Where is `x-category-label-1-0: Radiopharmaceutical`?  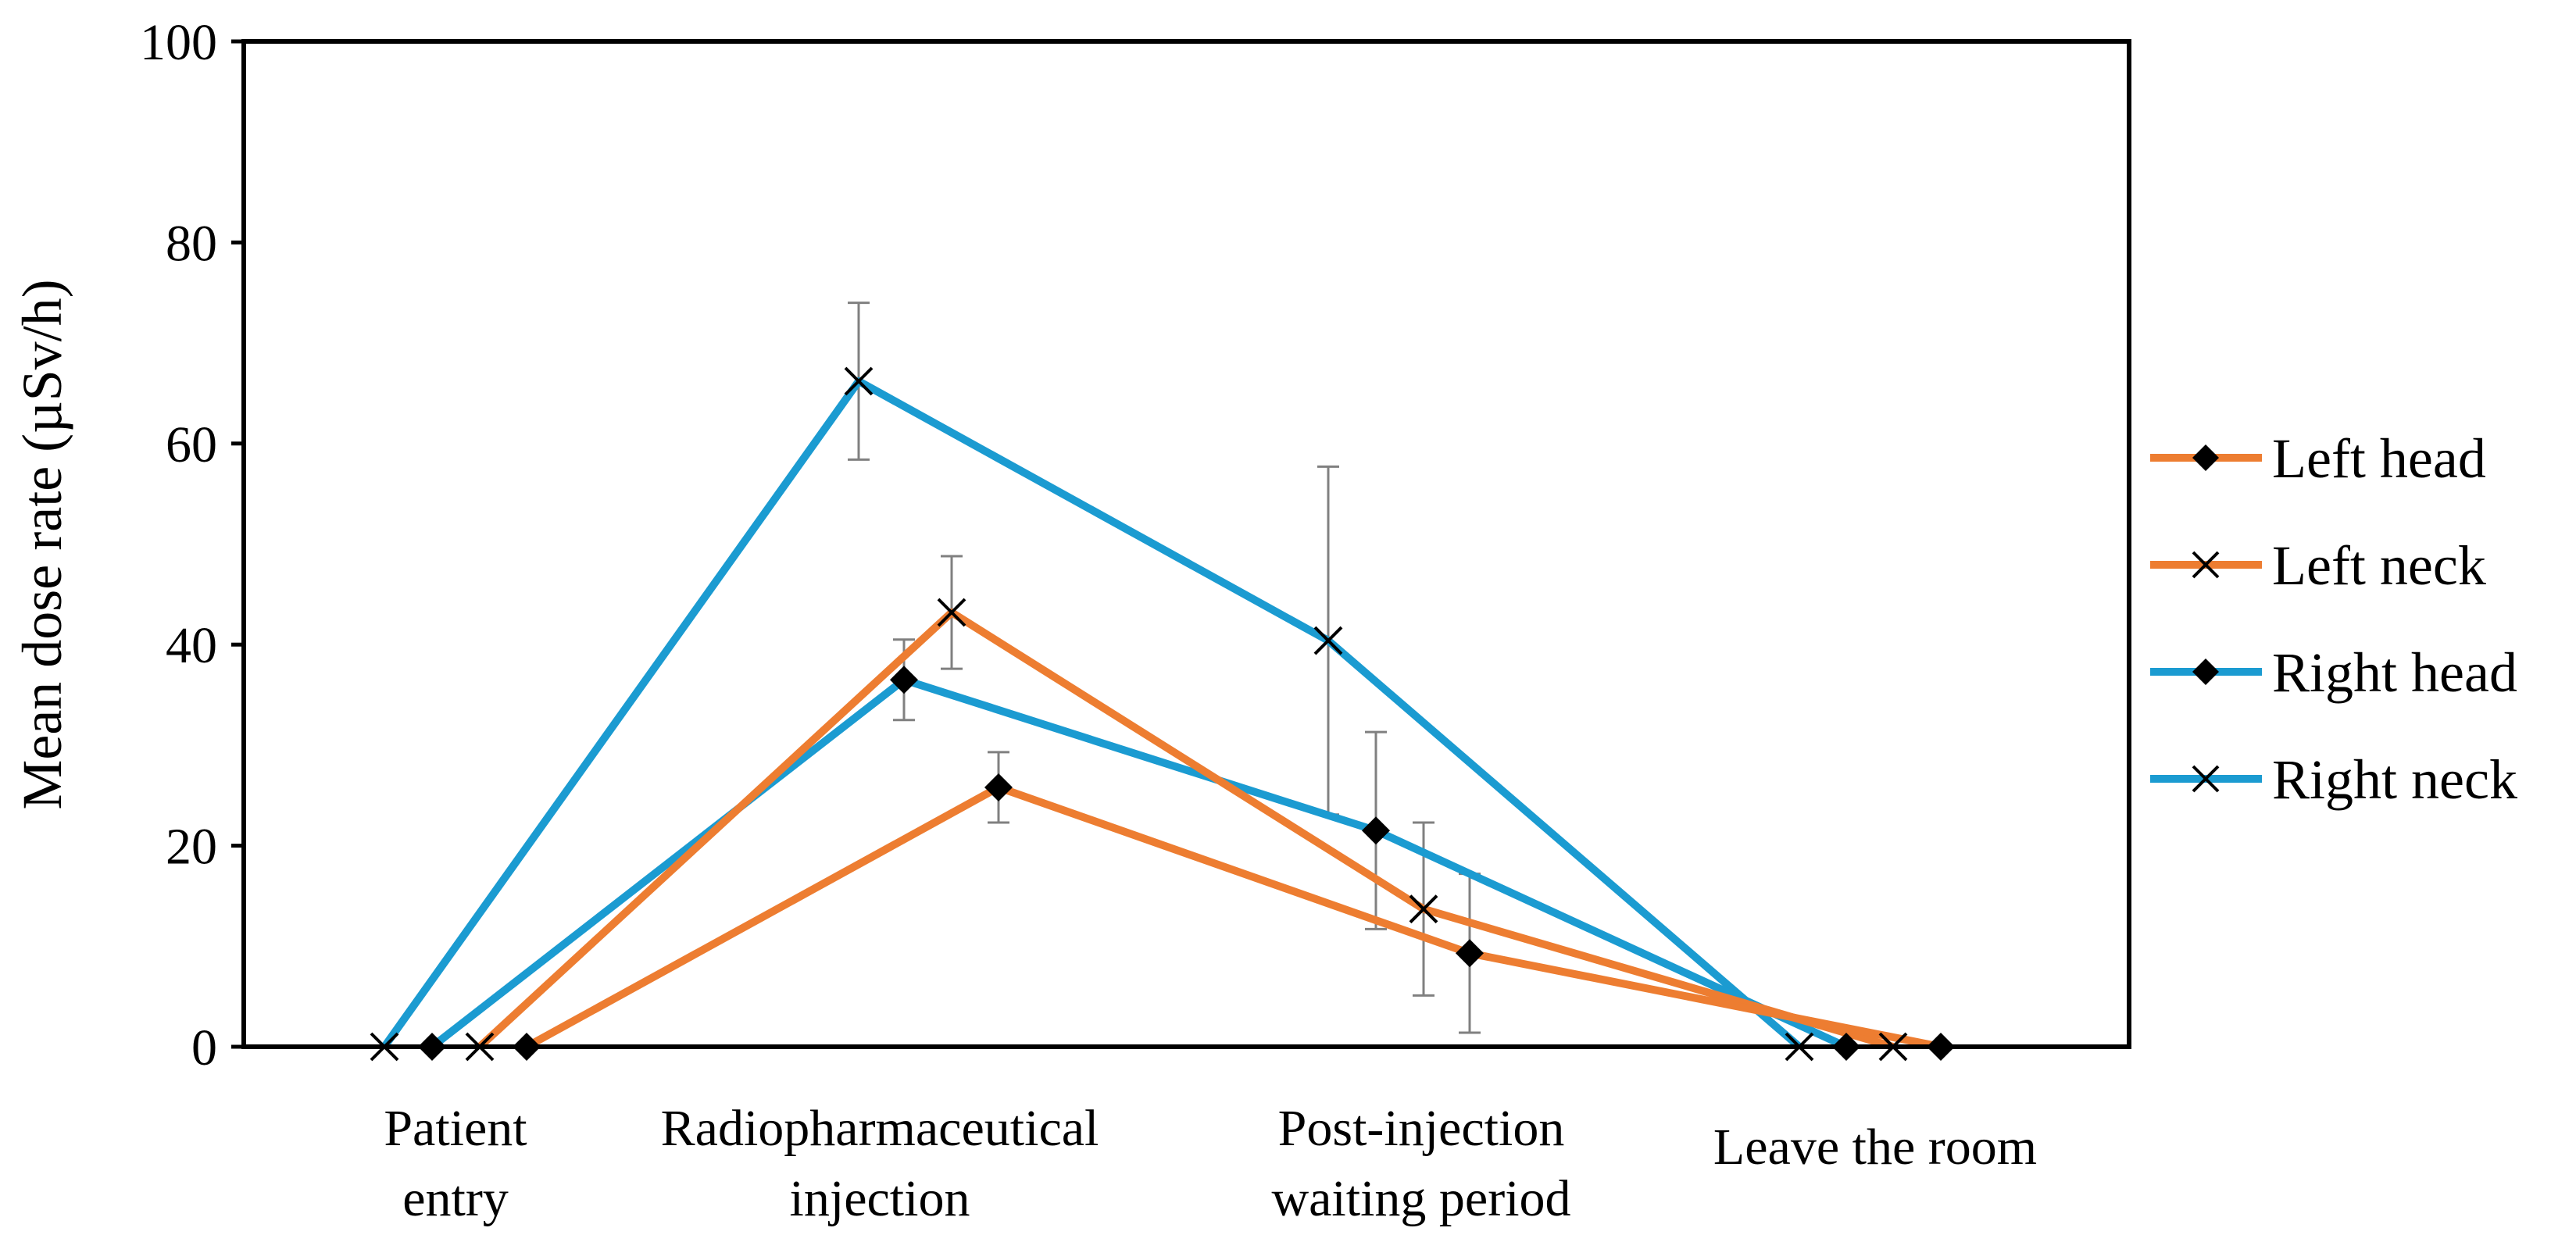 x-category-label-1-0: Radiopharmaceutical is located at coordinates (880, 1128).